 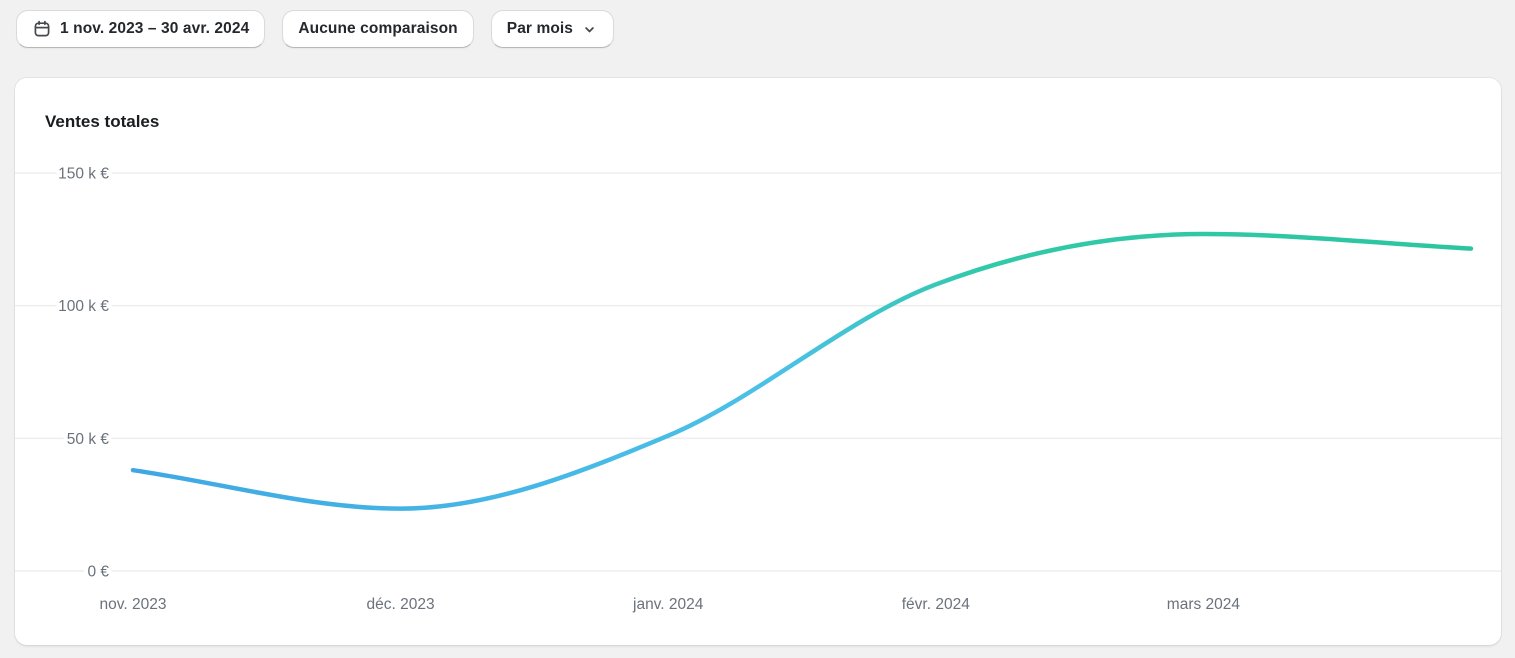 I want to click on date-range-button: 1 nov. 2023 – 30 avr. 2024, so click(x=141, y=29).